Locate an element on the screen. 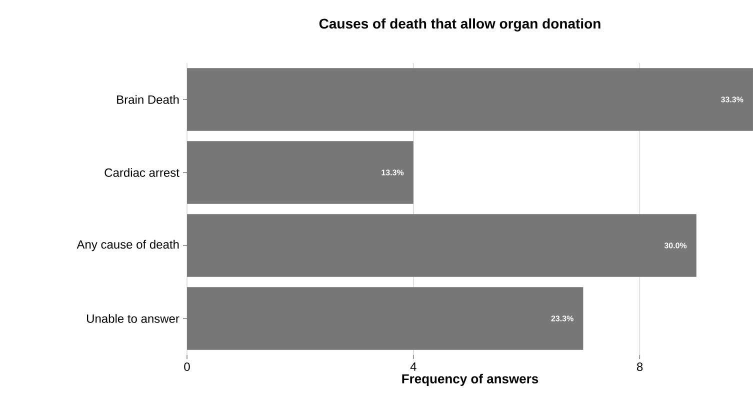 The width and height of the screenshot is (753, 418). annotation: 23.3% is located at coordinates (562, 319).